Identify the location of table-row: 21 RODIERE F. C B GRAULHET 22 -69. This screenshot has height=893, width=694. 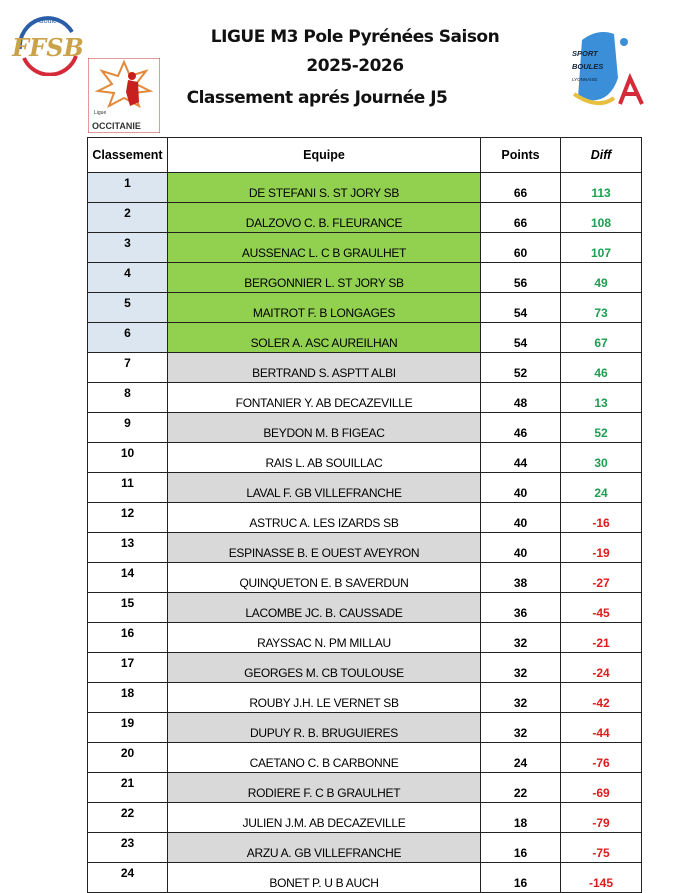
(364, 787).